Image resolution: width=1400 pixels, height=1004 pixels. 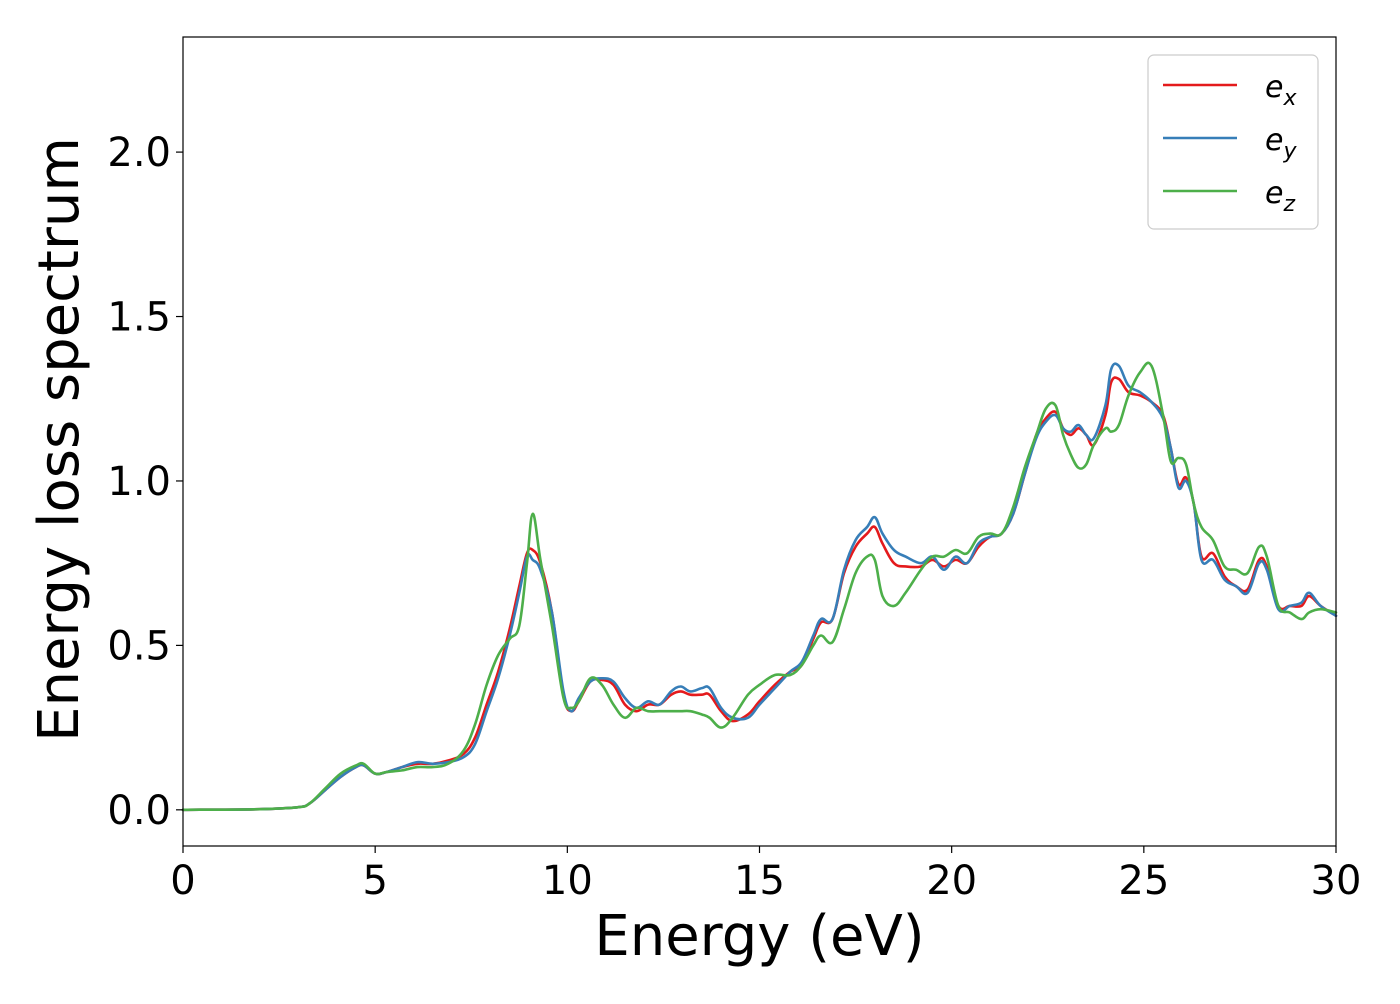 I want to click on legend-box, so click(x=1233, y=142).